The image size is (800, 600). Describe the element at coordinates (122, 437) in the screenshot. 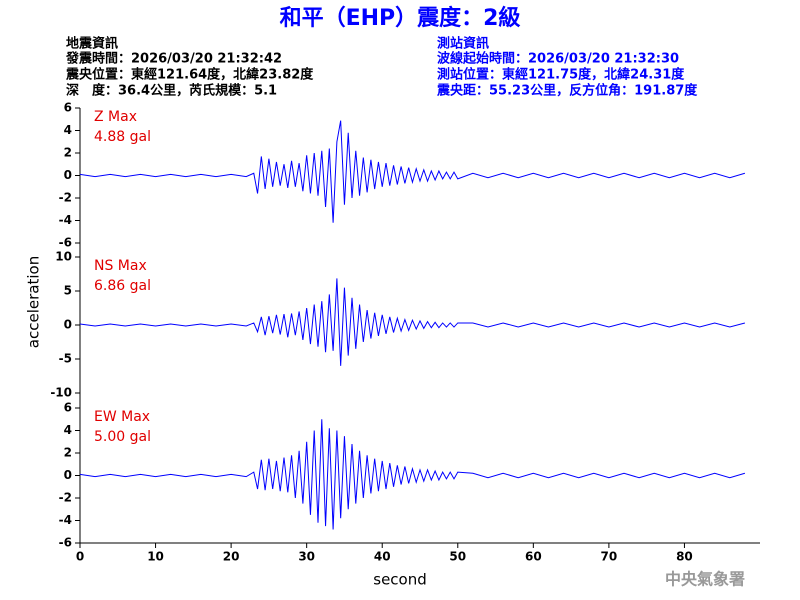

I see `panel-max: 5.00 gal` at that location.